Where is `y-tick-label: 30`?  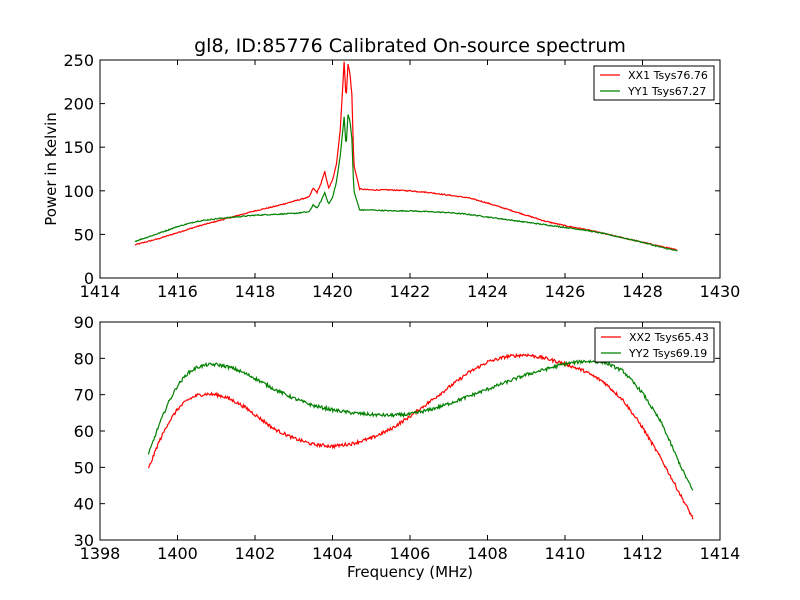
y-tick-label: 30 is located at coordinates (84, 540).